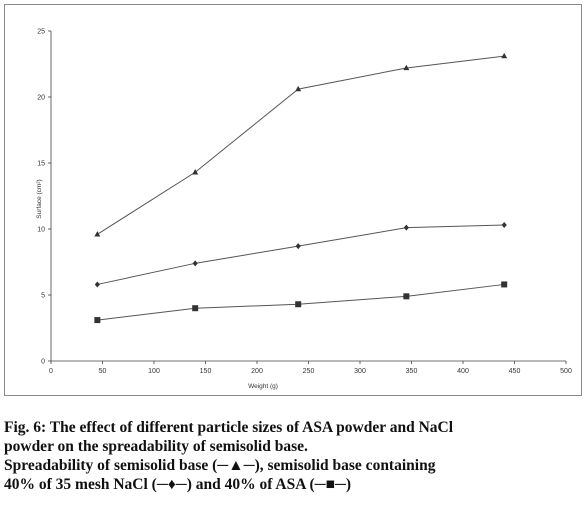 The height and width of the screenshot is (511, 588). Describe the element at coordinates (41, 32) in the screenshot. I see `y-tick-label: 25` at that location.